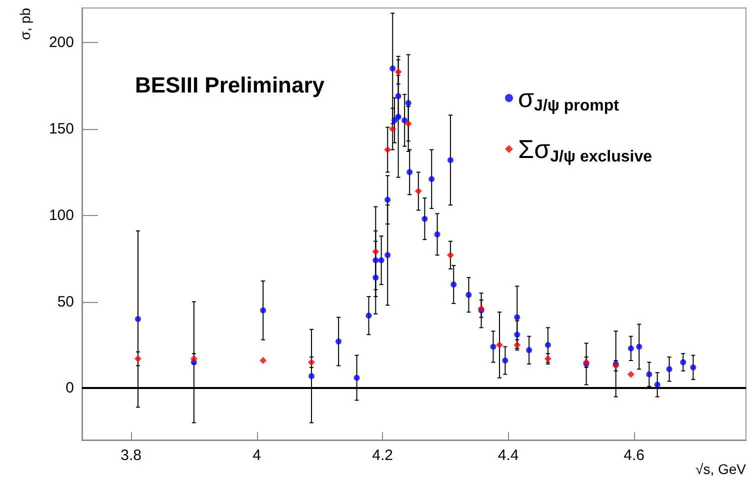 The height and width of the screenshot is (479, 749). I want to click on x-tick-label: 4, so click(256, 455).